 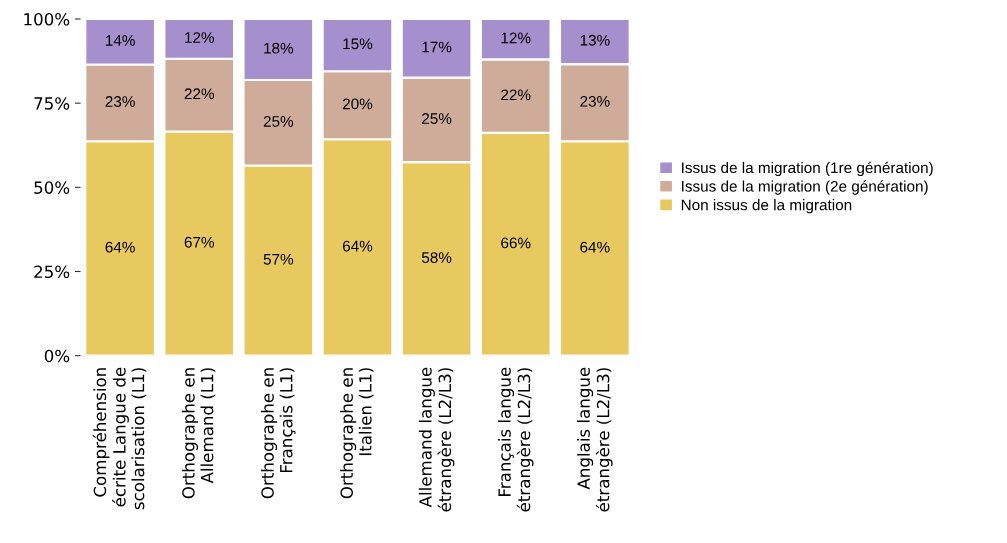 I want to click on x-tick-label: Orthographe en Allemand (L1), so click(x=198, y=433).